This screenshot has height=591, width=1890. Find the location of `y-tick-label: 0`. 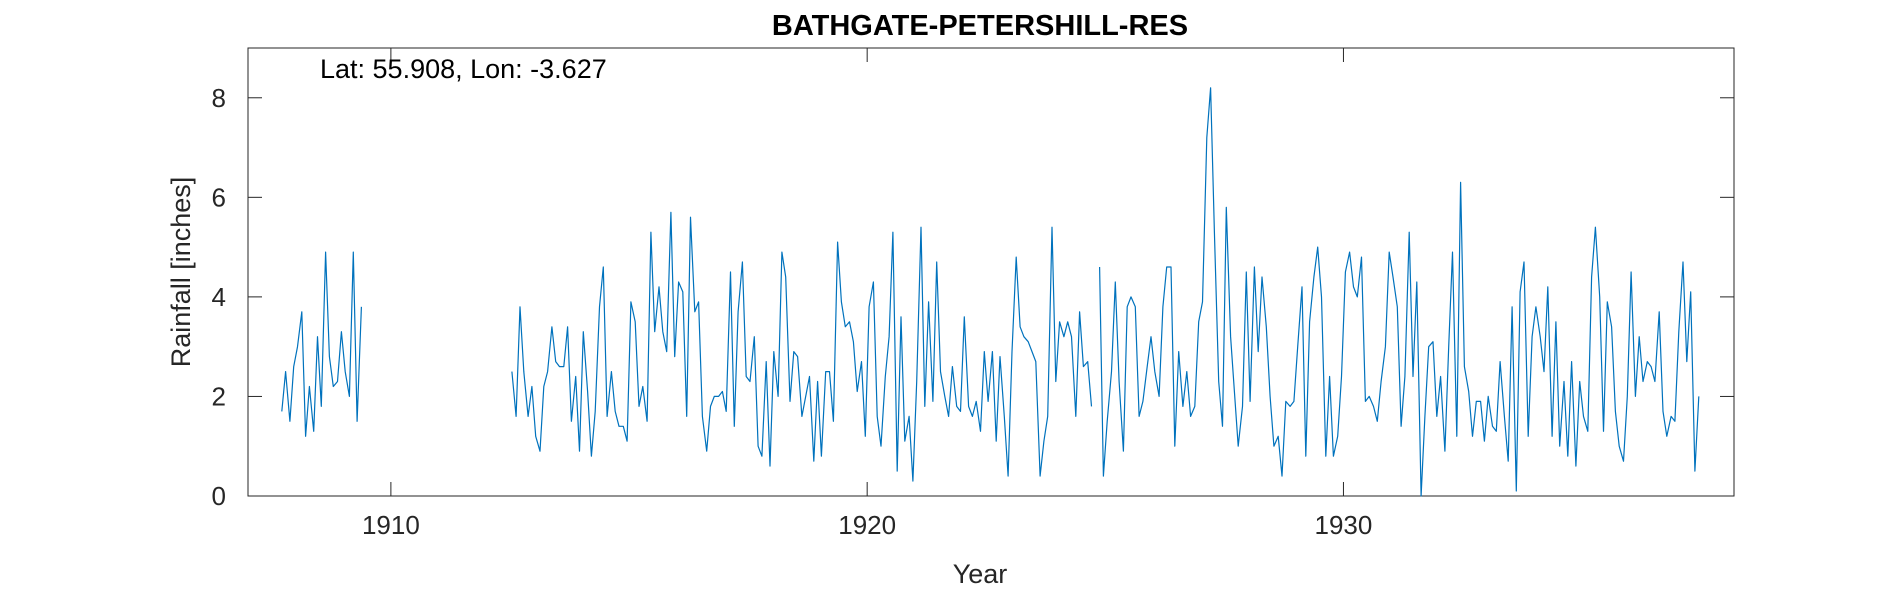

y-tick-label: 0 is located at coordinates (219, 496).